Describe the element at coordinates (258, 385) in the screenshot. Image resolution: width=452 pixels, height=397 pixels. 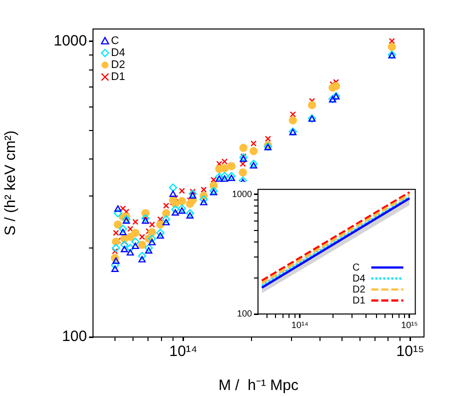
I see `x-axis-title: M / h⁻¹ Mpc` at that location.